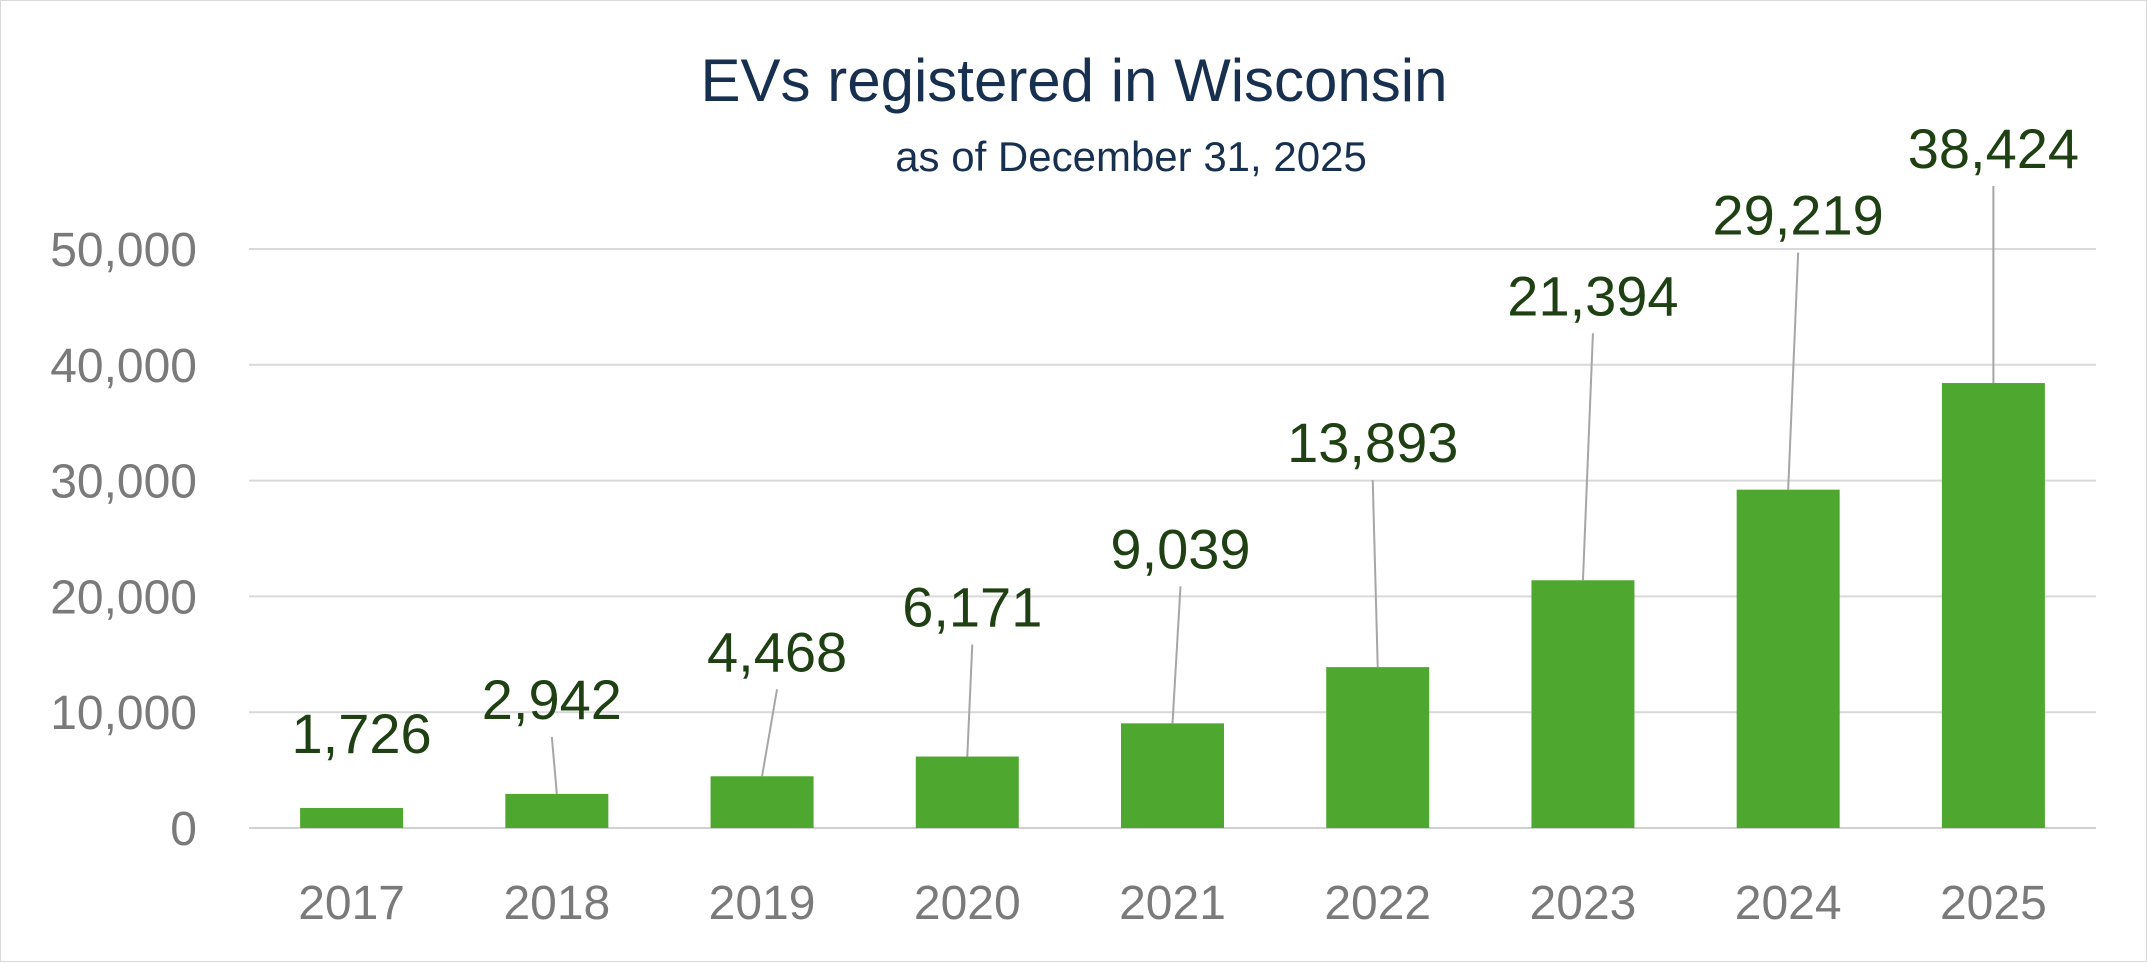 Image resolution: width=2147 pixels, height=963 pixels. What do you see at coordinates (362, 733) in the screenshot?
I see `data-label: 1,726` at bounding box center [362, 733].